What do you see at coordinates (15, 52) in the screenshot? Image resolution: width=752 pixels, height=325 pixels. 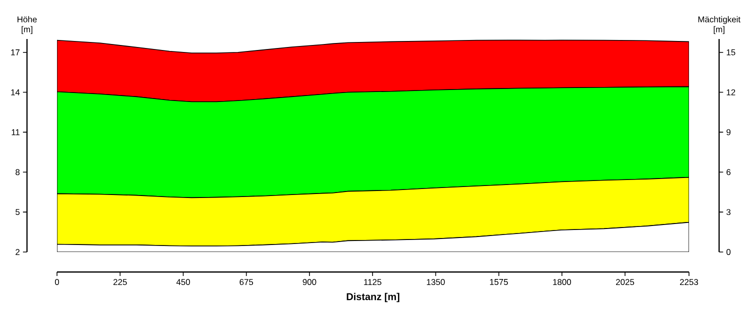 I see `y-tick-label: 17` at bounding box center [15, 52].